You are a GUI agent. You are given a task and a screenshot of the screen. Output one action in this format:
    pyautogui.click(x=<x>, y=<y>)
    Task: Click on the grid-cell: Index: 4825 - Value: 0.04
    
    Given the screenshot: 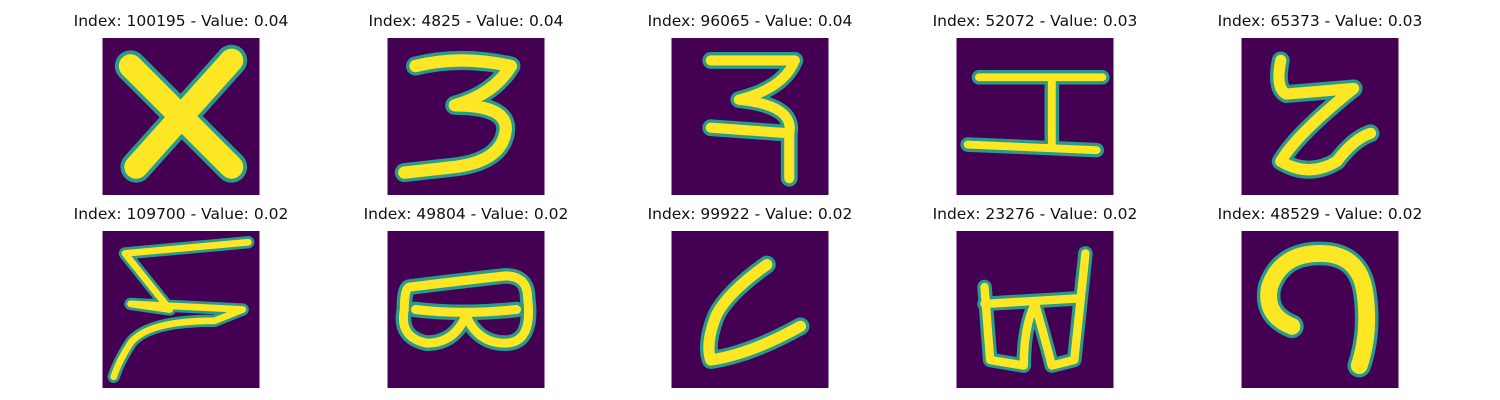 What is the action you would take?
    pyautogui.click(x=466, y=107)
    